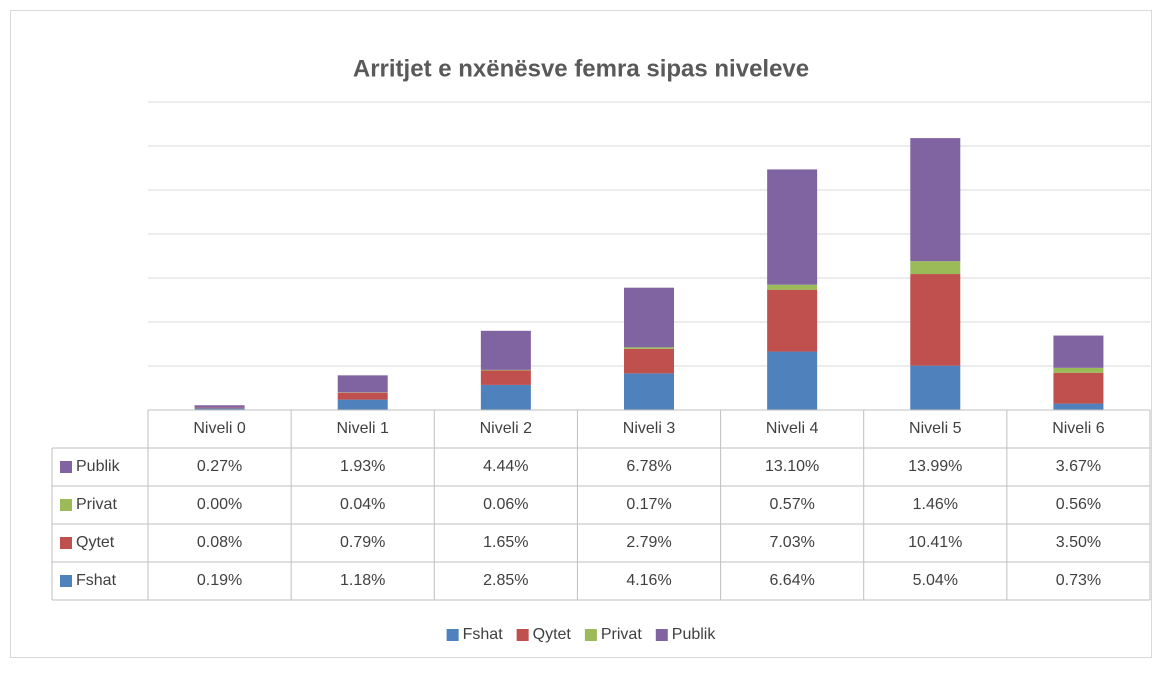 The image size is (1162, 673). I want to click on table-value: 3.50%, so click(1078, 542).